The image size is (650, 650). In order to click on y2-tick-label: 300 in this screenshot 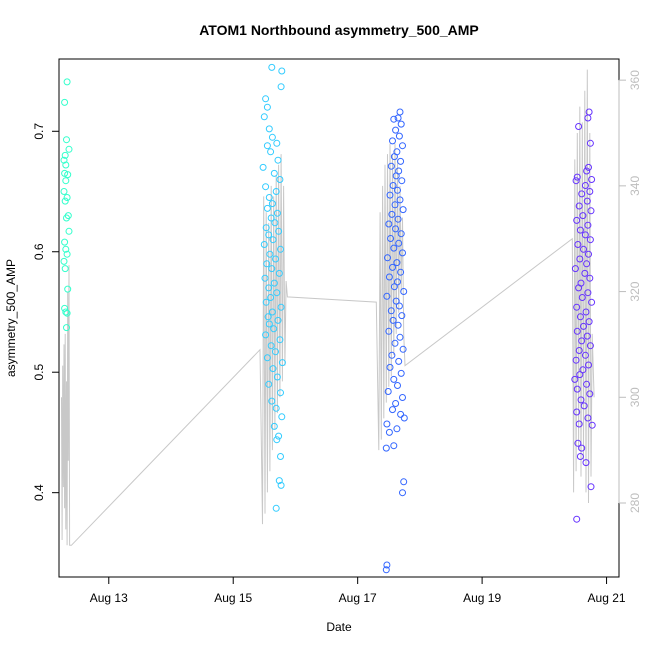, I will do `click(635, 397)`.